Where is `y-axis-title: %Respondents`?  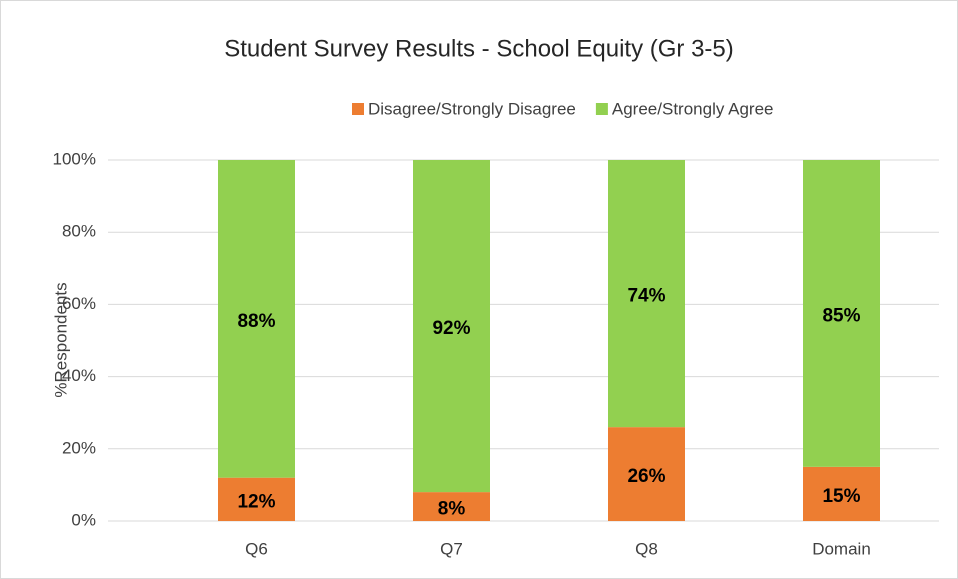
y-axis-title: %Respondents is located at coordinates (60, 339).